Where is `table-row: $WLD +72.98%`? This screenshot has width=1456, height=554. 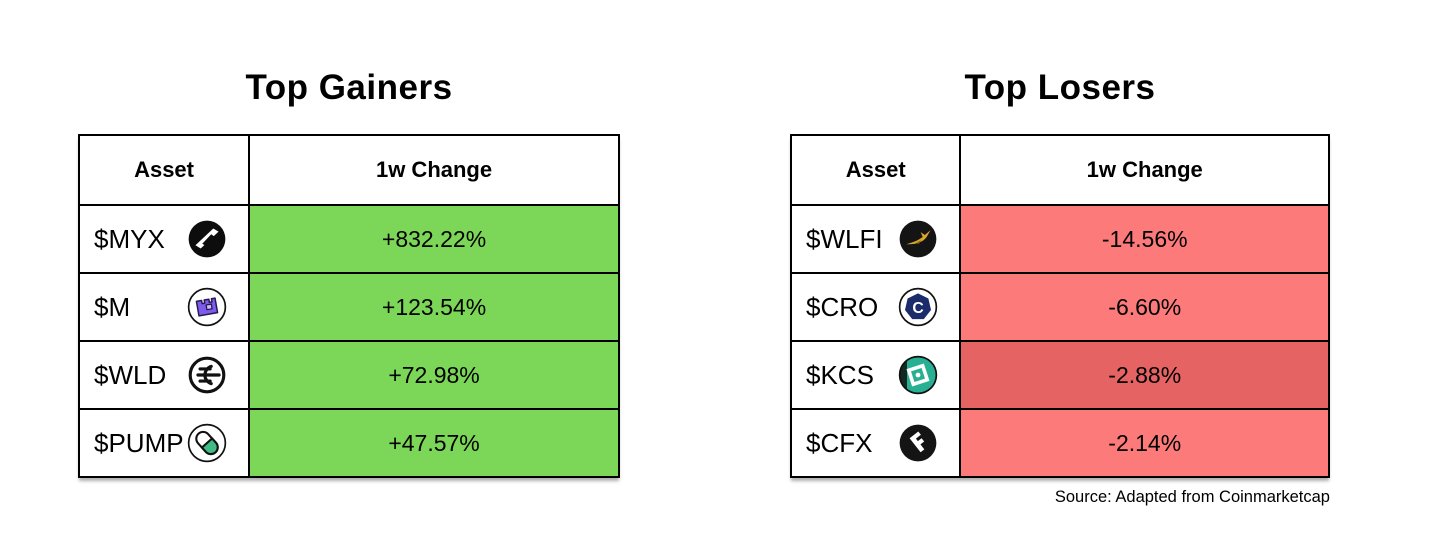 table-row: $WLD +72.98% is located at coordinates (348, 375).